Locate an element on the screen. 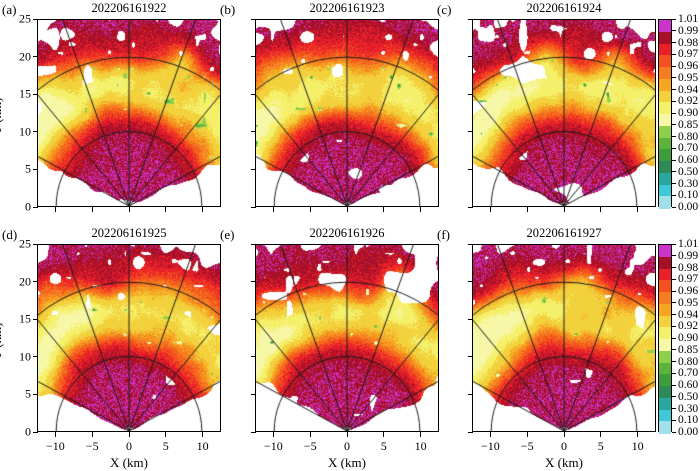 The width and height of the screenshot is (700, 471). panel-title-202206161927: 202206161927 is located at coordinates (564, 233).